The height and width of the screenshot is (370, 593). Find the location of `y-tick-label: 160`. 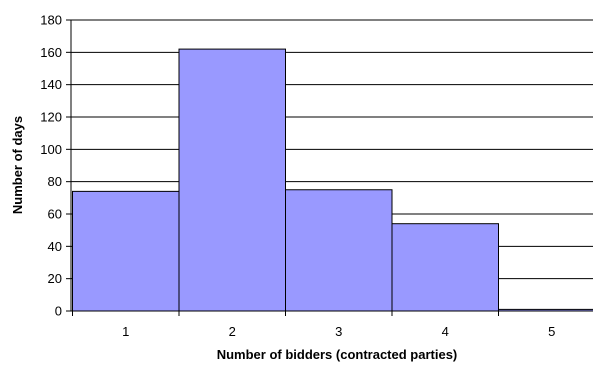

y-tick-label: 160 is located at coordinates (51, 52).